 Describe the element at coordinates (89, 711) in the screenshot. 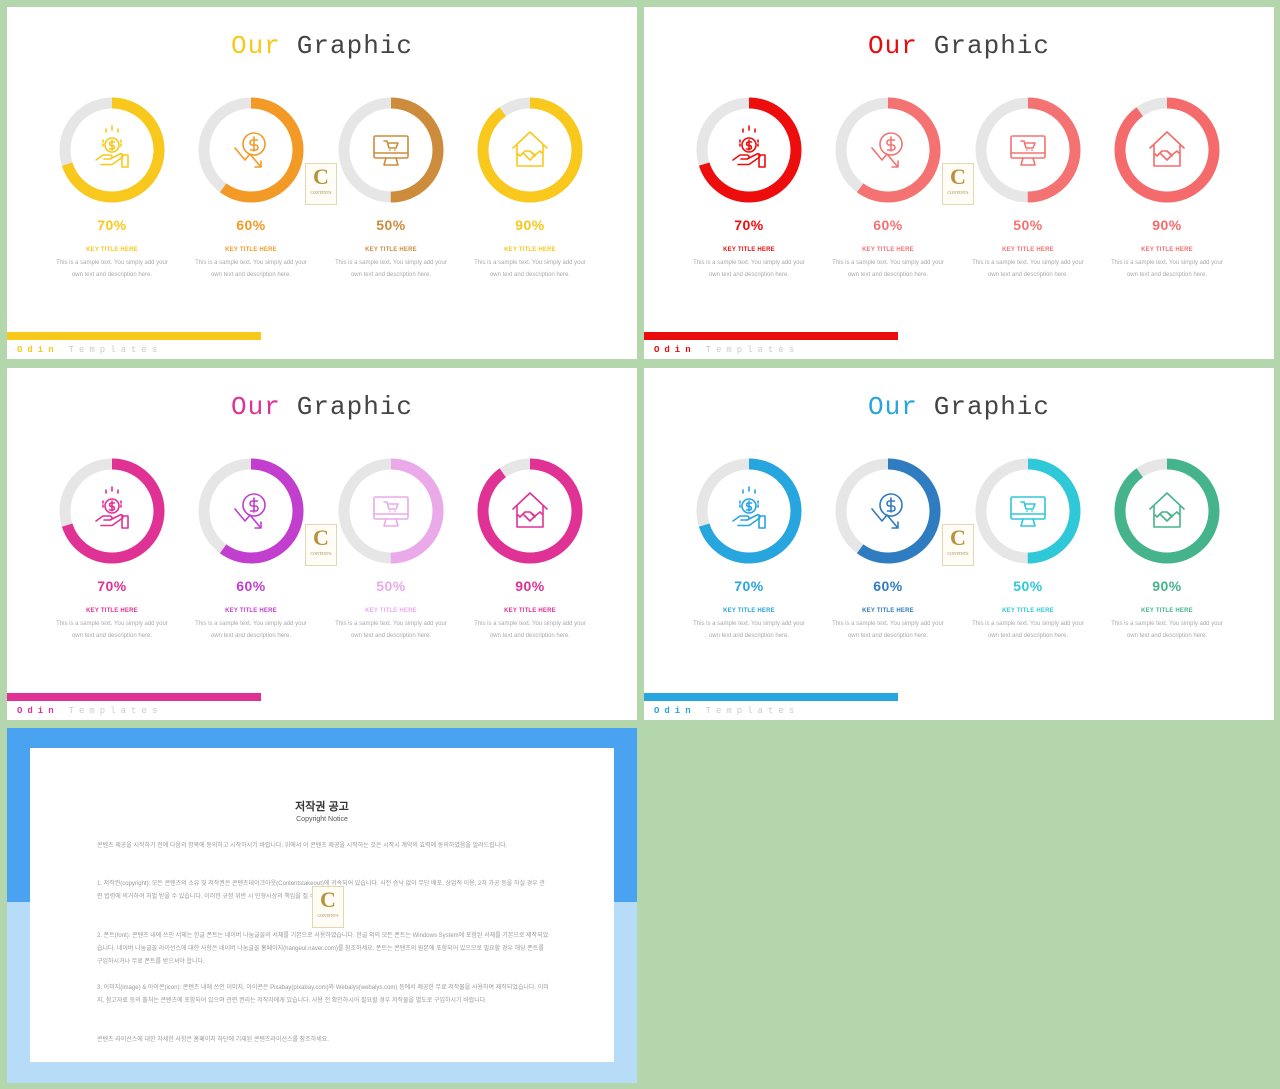

I see `brand-footer: Odin Templates` at that location.